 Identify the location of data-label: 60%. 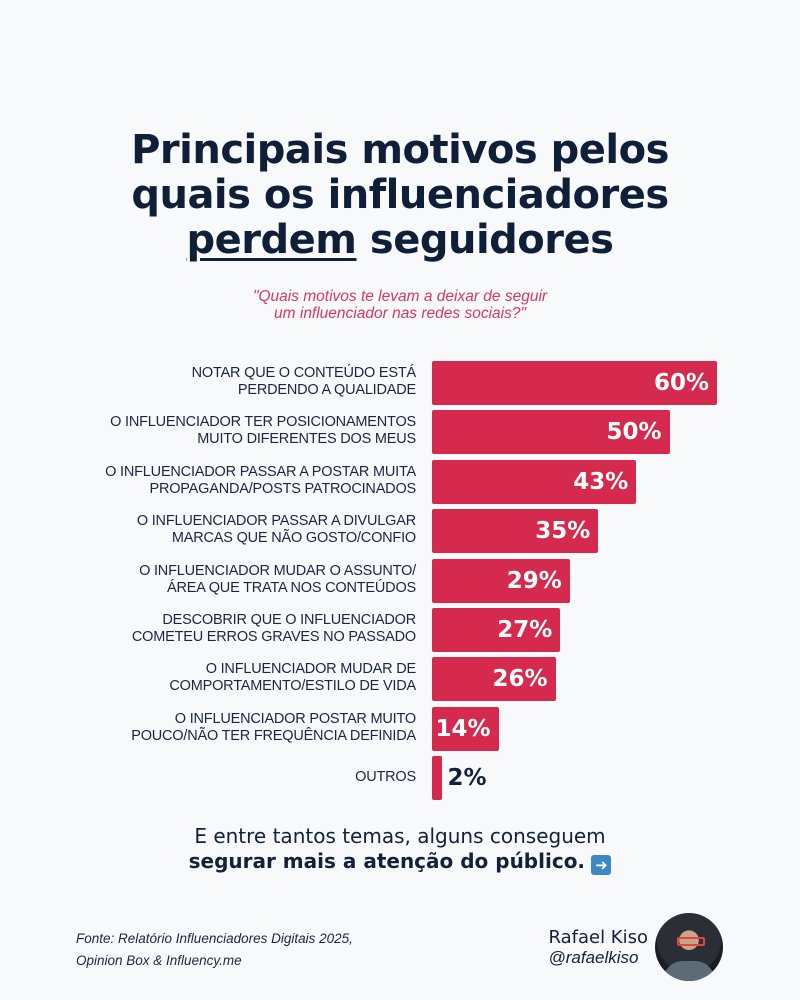
(681, 383).